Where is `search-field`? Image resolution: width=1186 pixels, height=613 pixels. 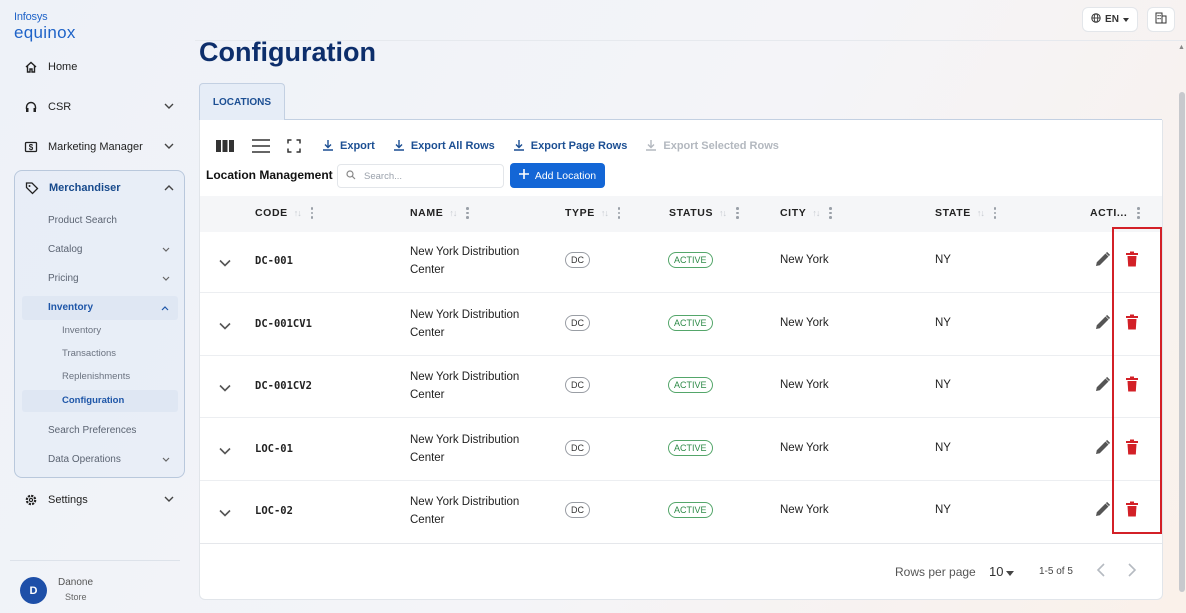
search-field is located at coordinates (420, 176).